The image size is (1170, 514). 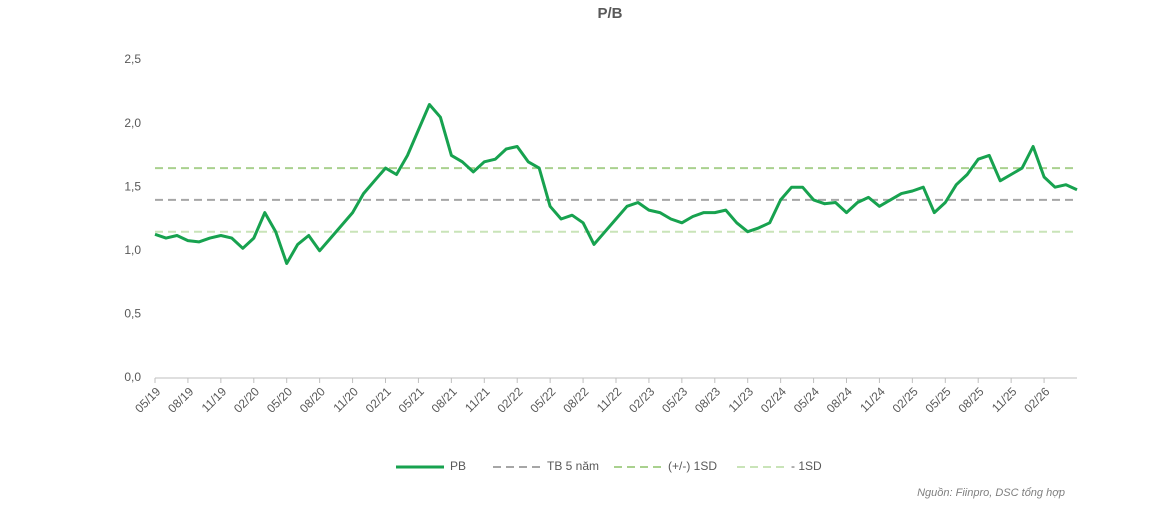 I want to click on x-tick-label: 02/21, so click(x=378, y=399).